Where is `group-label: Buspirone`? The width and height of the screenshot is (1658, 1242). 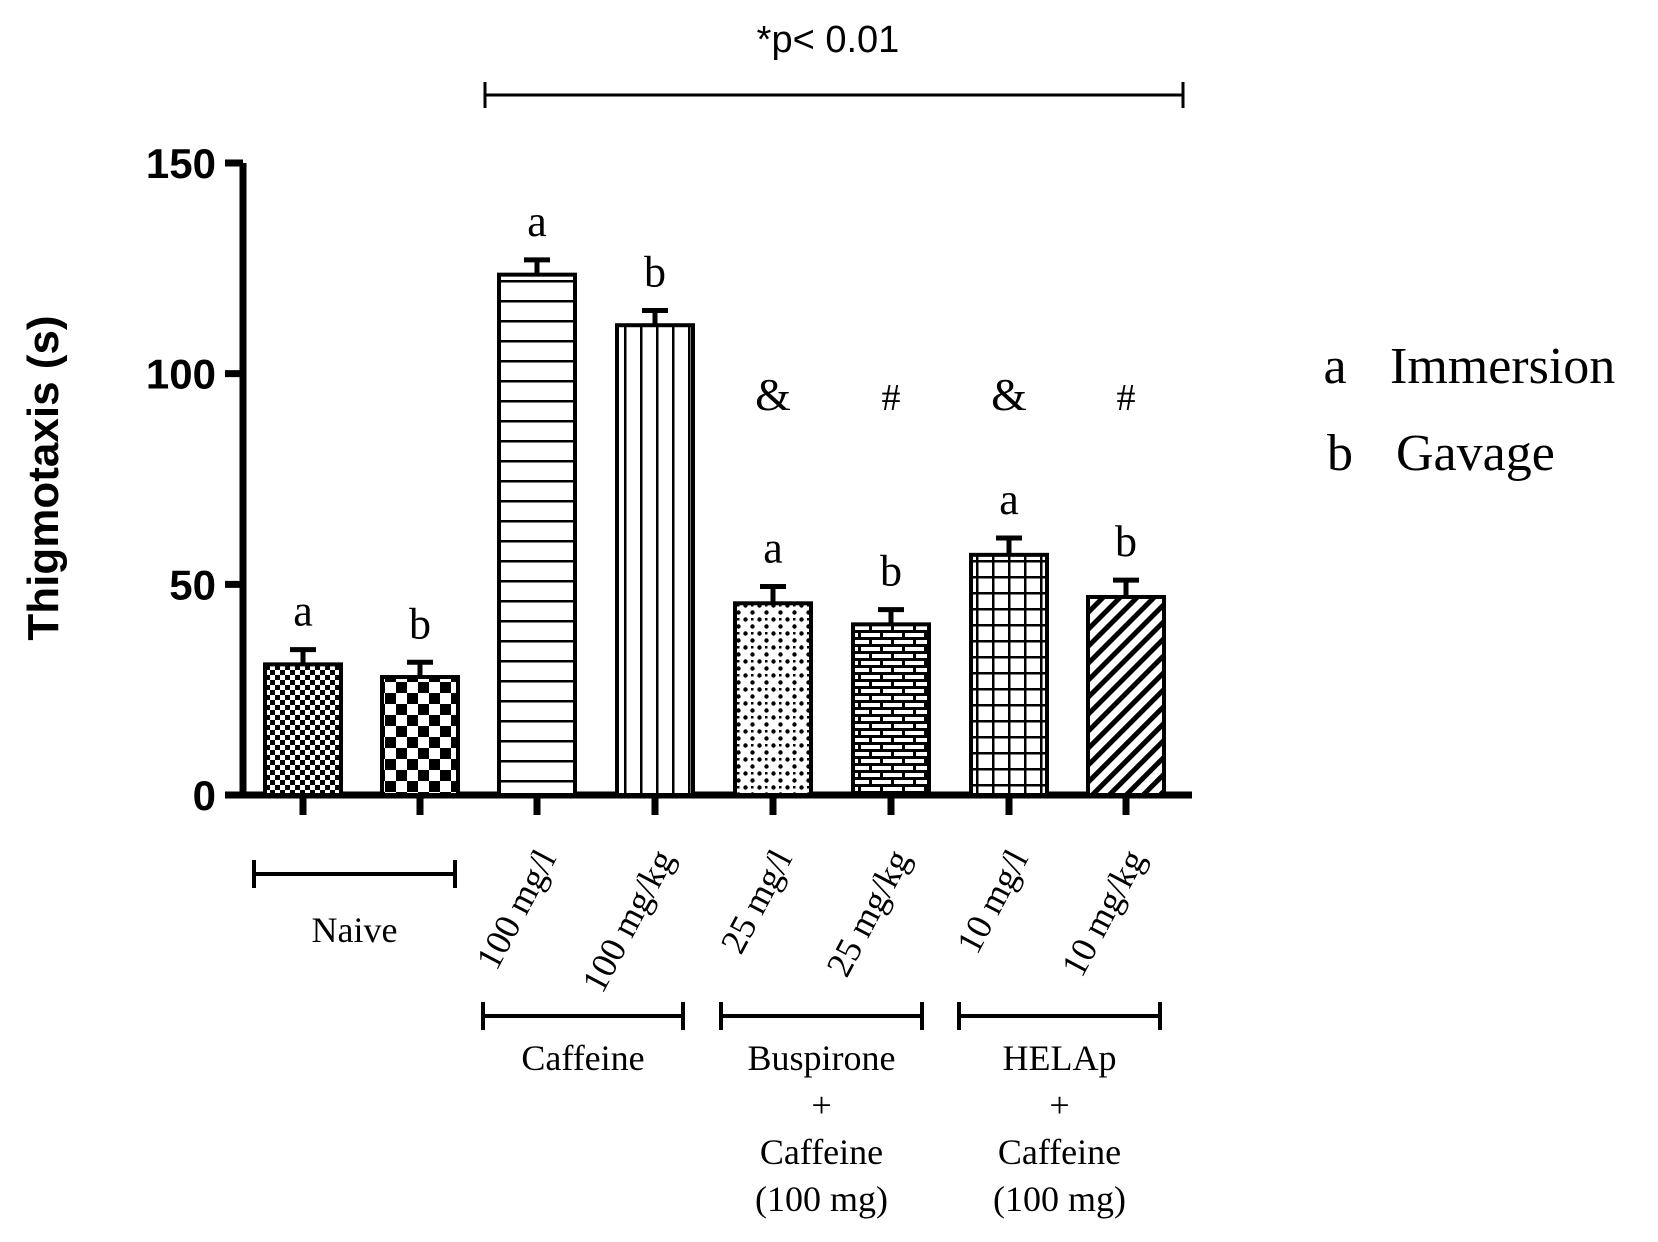 group-label: Buspirone is located at coordinates (822, 1058).